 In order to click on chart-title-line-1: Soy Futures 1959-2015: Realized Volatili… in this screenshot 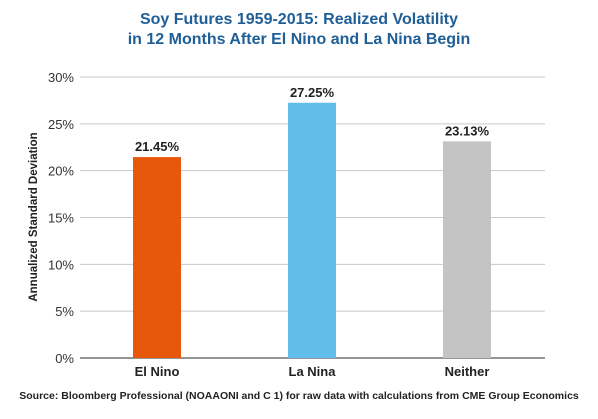, I will do `click(299, 19)`.